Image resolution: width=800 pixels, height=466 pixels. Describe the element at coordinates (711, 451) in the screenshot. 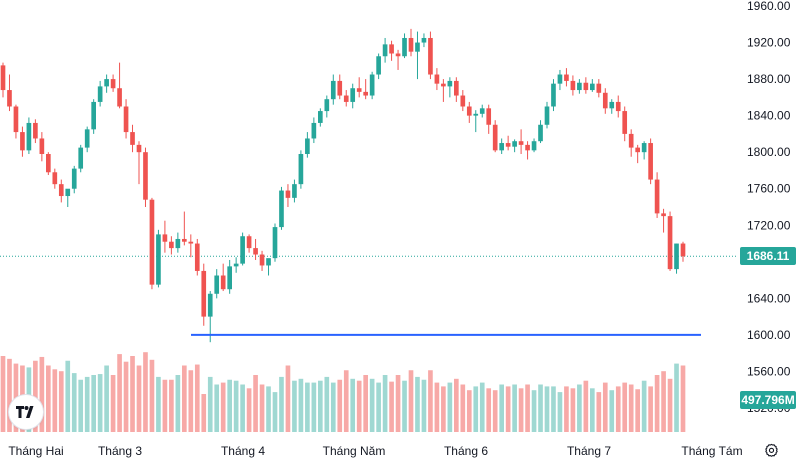

I see `time-tick-label: Tháng Tám` at that location.